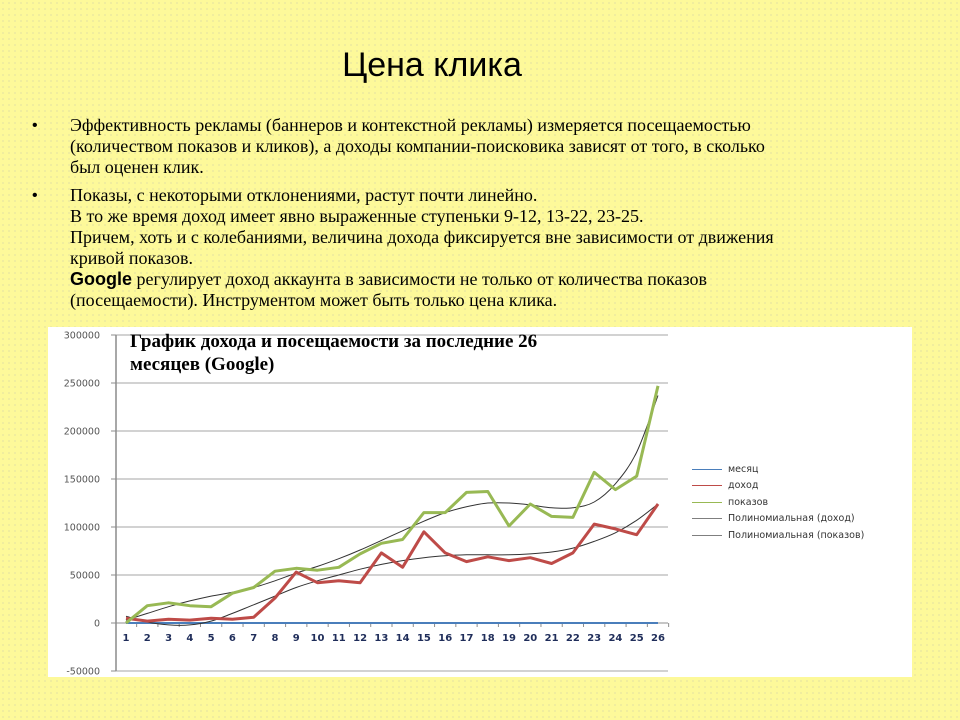  What do you see at coordinates (82, 528) in the screenshot?
I see `y-tick-label: 100000` at bounding box center [82, 528].